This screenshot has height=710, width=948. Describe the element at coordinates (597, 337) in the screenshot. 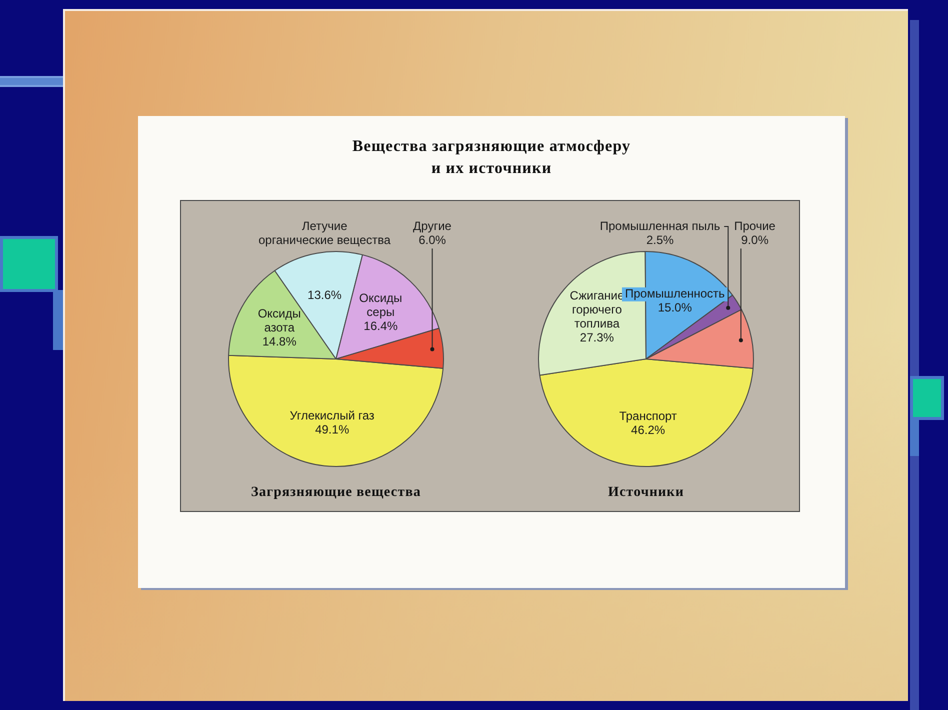

I see `data-label: 27.3%` at that location.